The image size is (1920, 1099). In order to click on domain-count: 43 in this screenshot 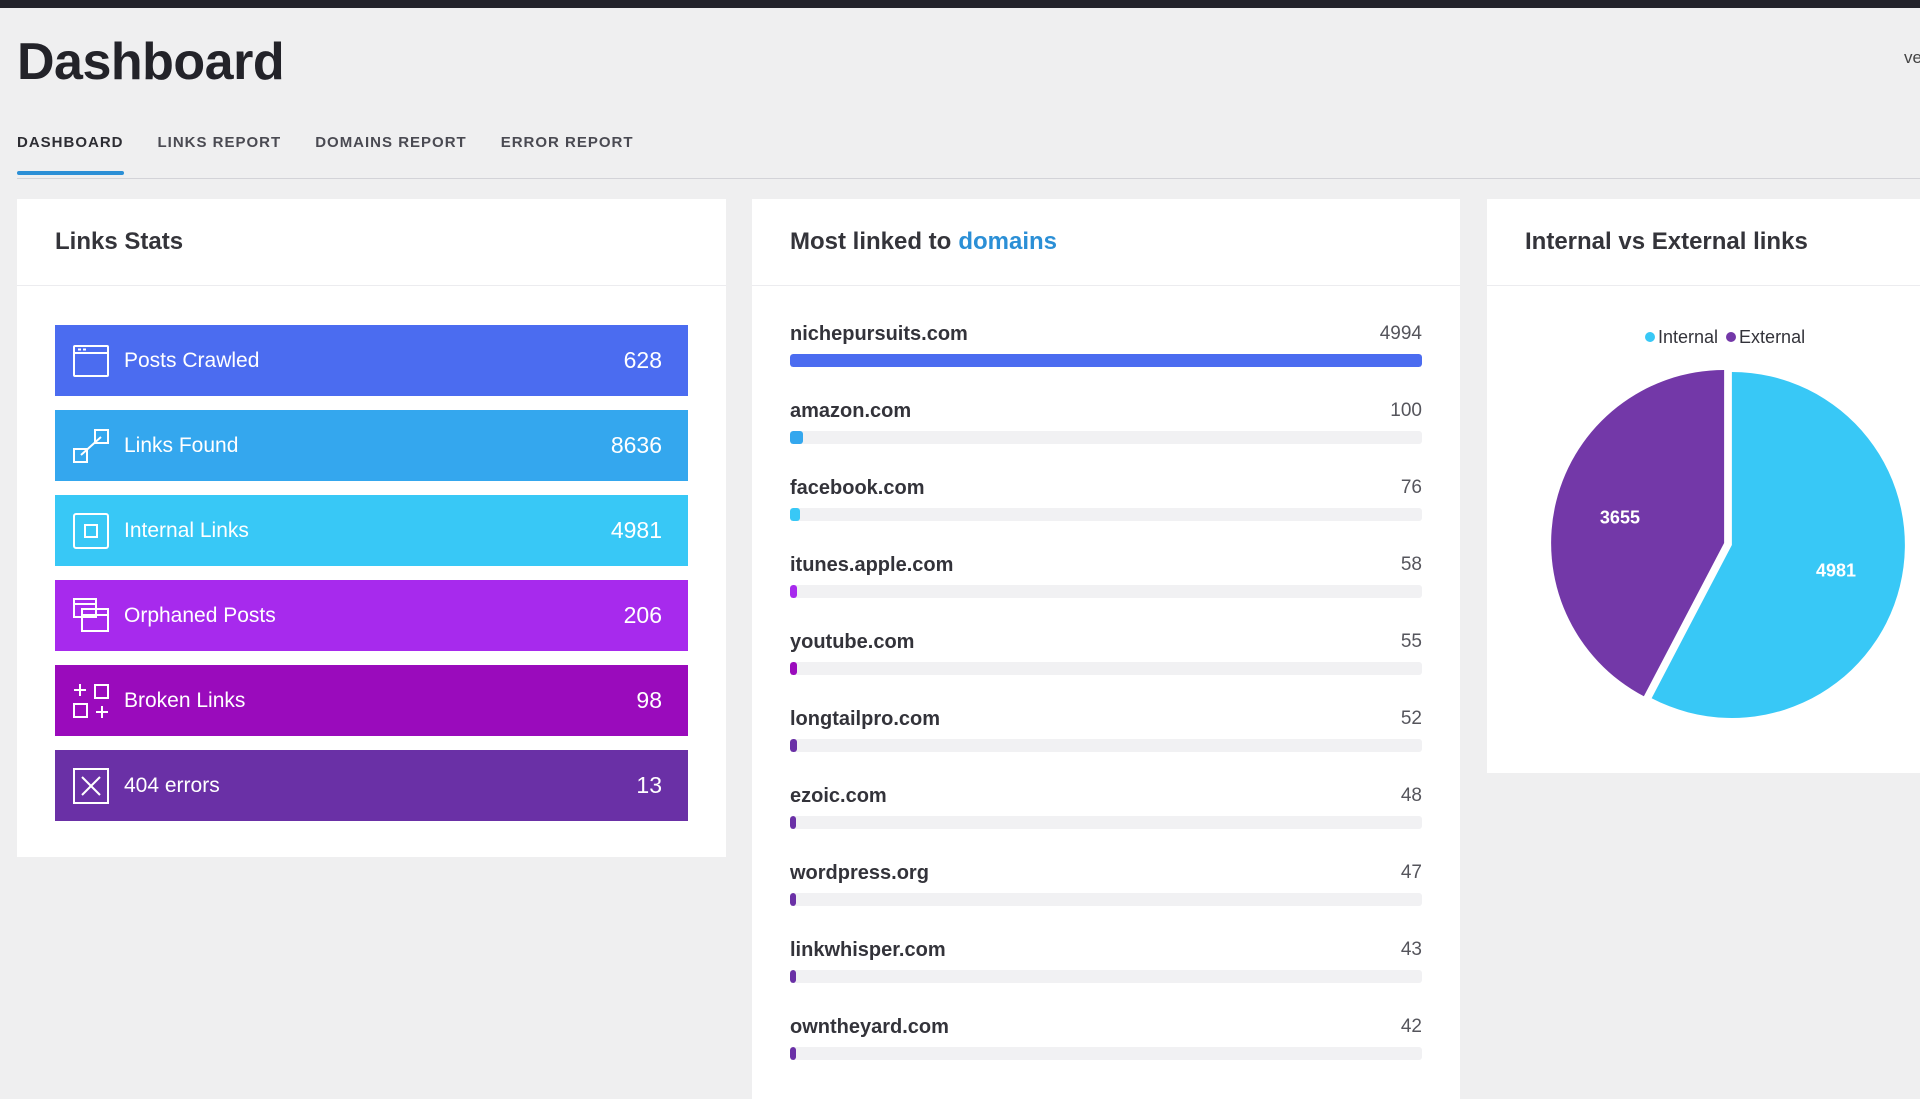, I will do `click(1411, 949)`.